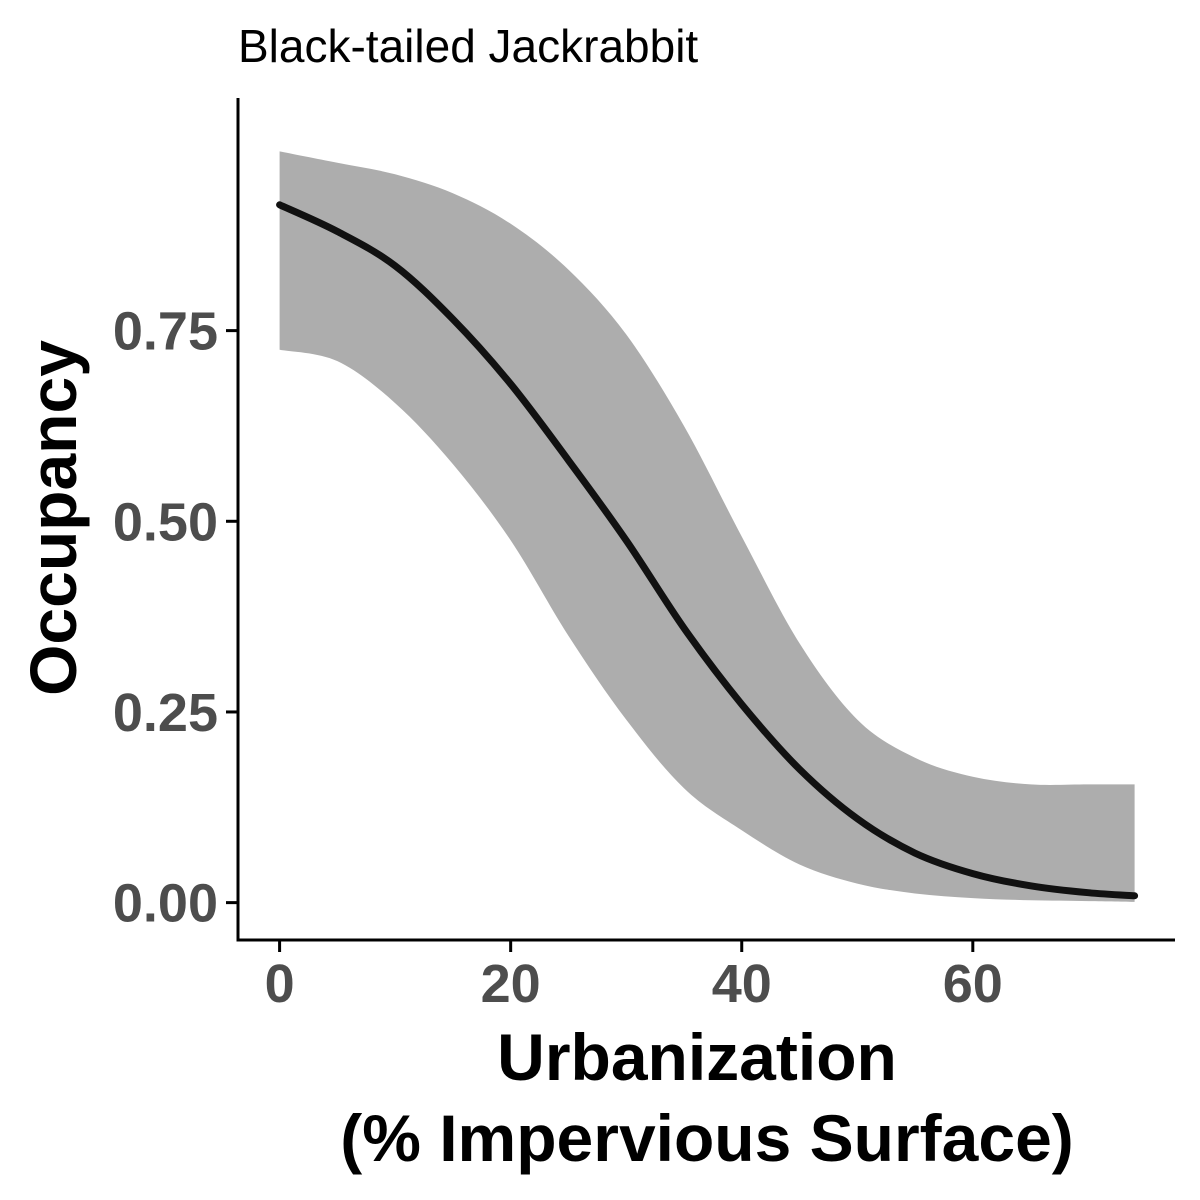 The height and width of the screenshot is (1200, 1200). What do you see at coordinates (165, 522) in the screenshot?
I see `y-tick-label: 0.50` at bounding box center [165, 522].